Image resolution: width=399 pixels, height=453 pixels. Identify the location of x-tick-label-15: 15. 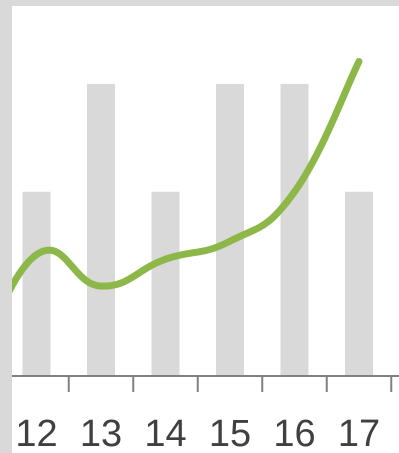
(230, 433).